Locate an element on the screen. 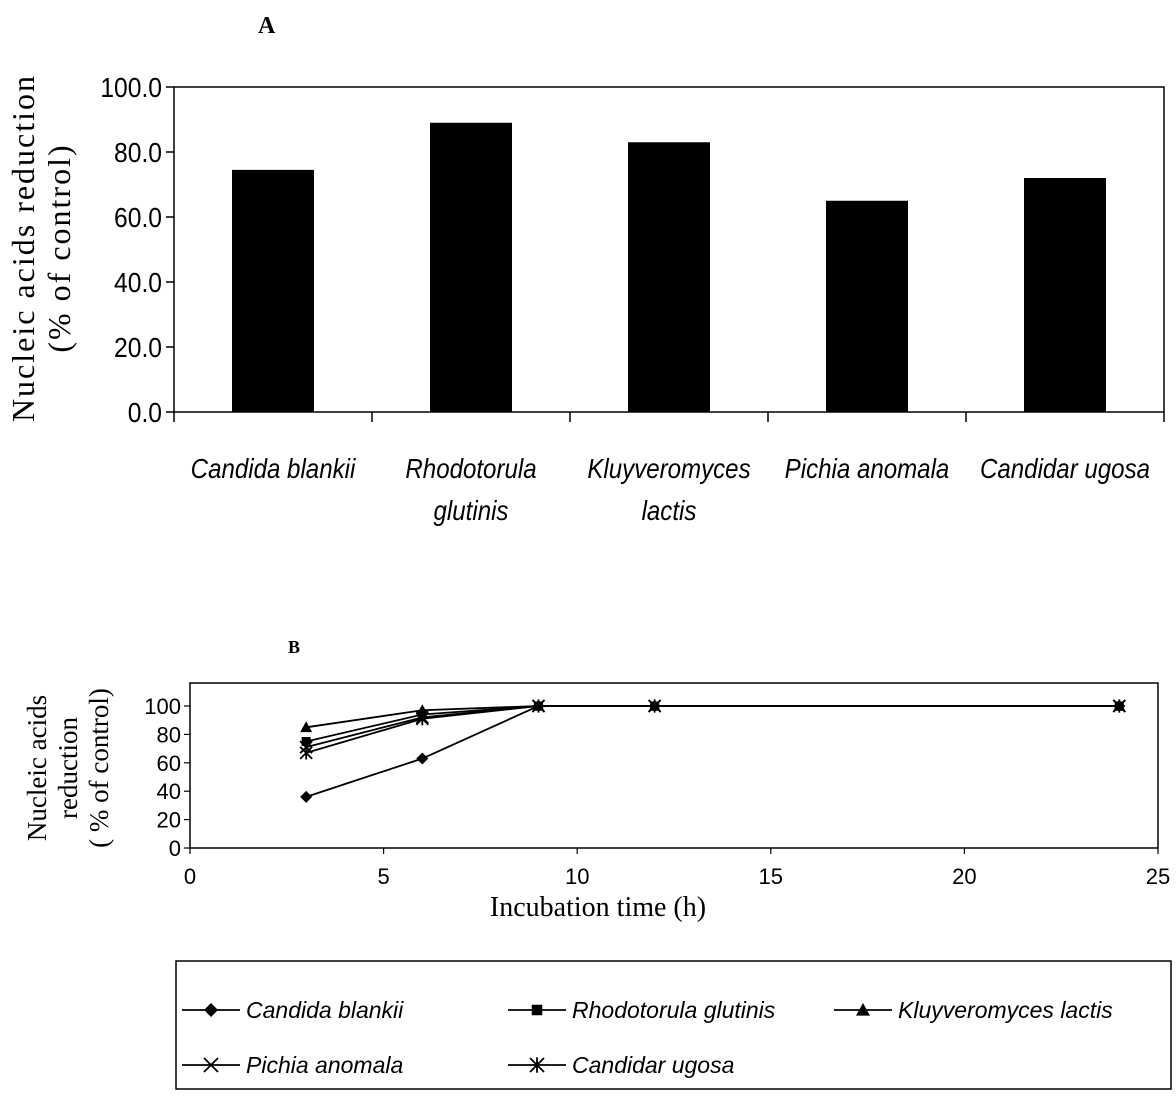 This screenshot has width=1176, height=1096. legend-item: Rhodotorula glutinis is located at coordinates (642, 1010).